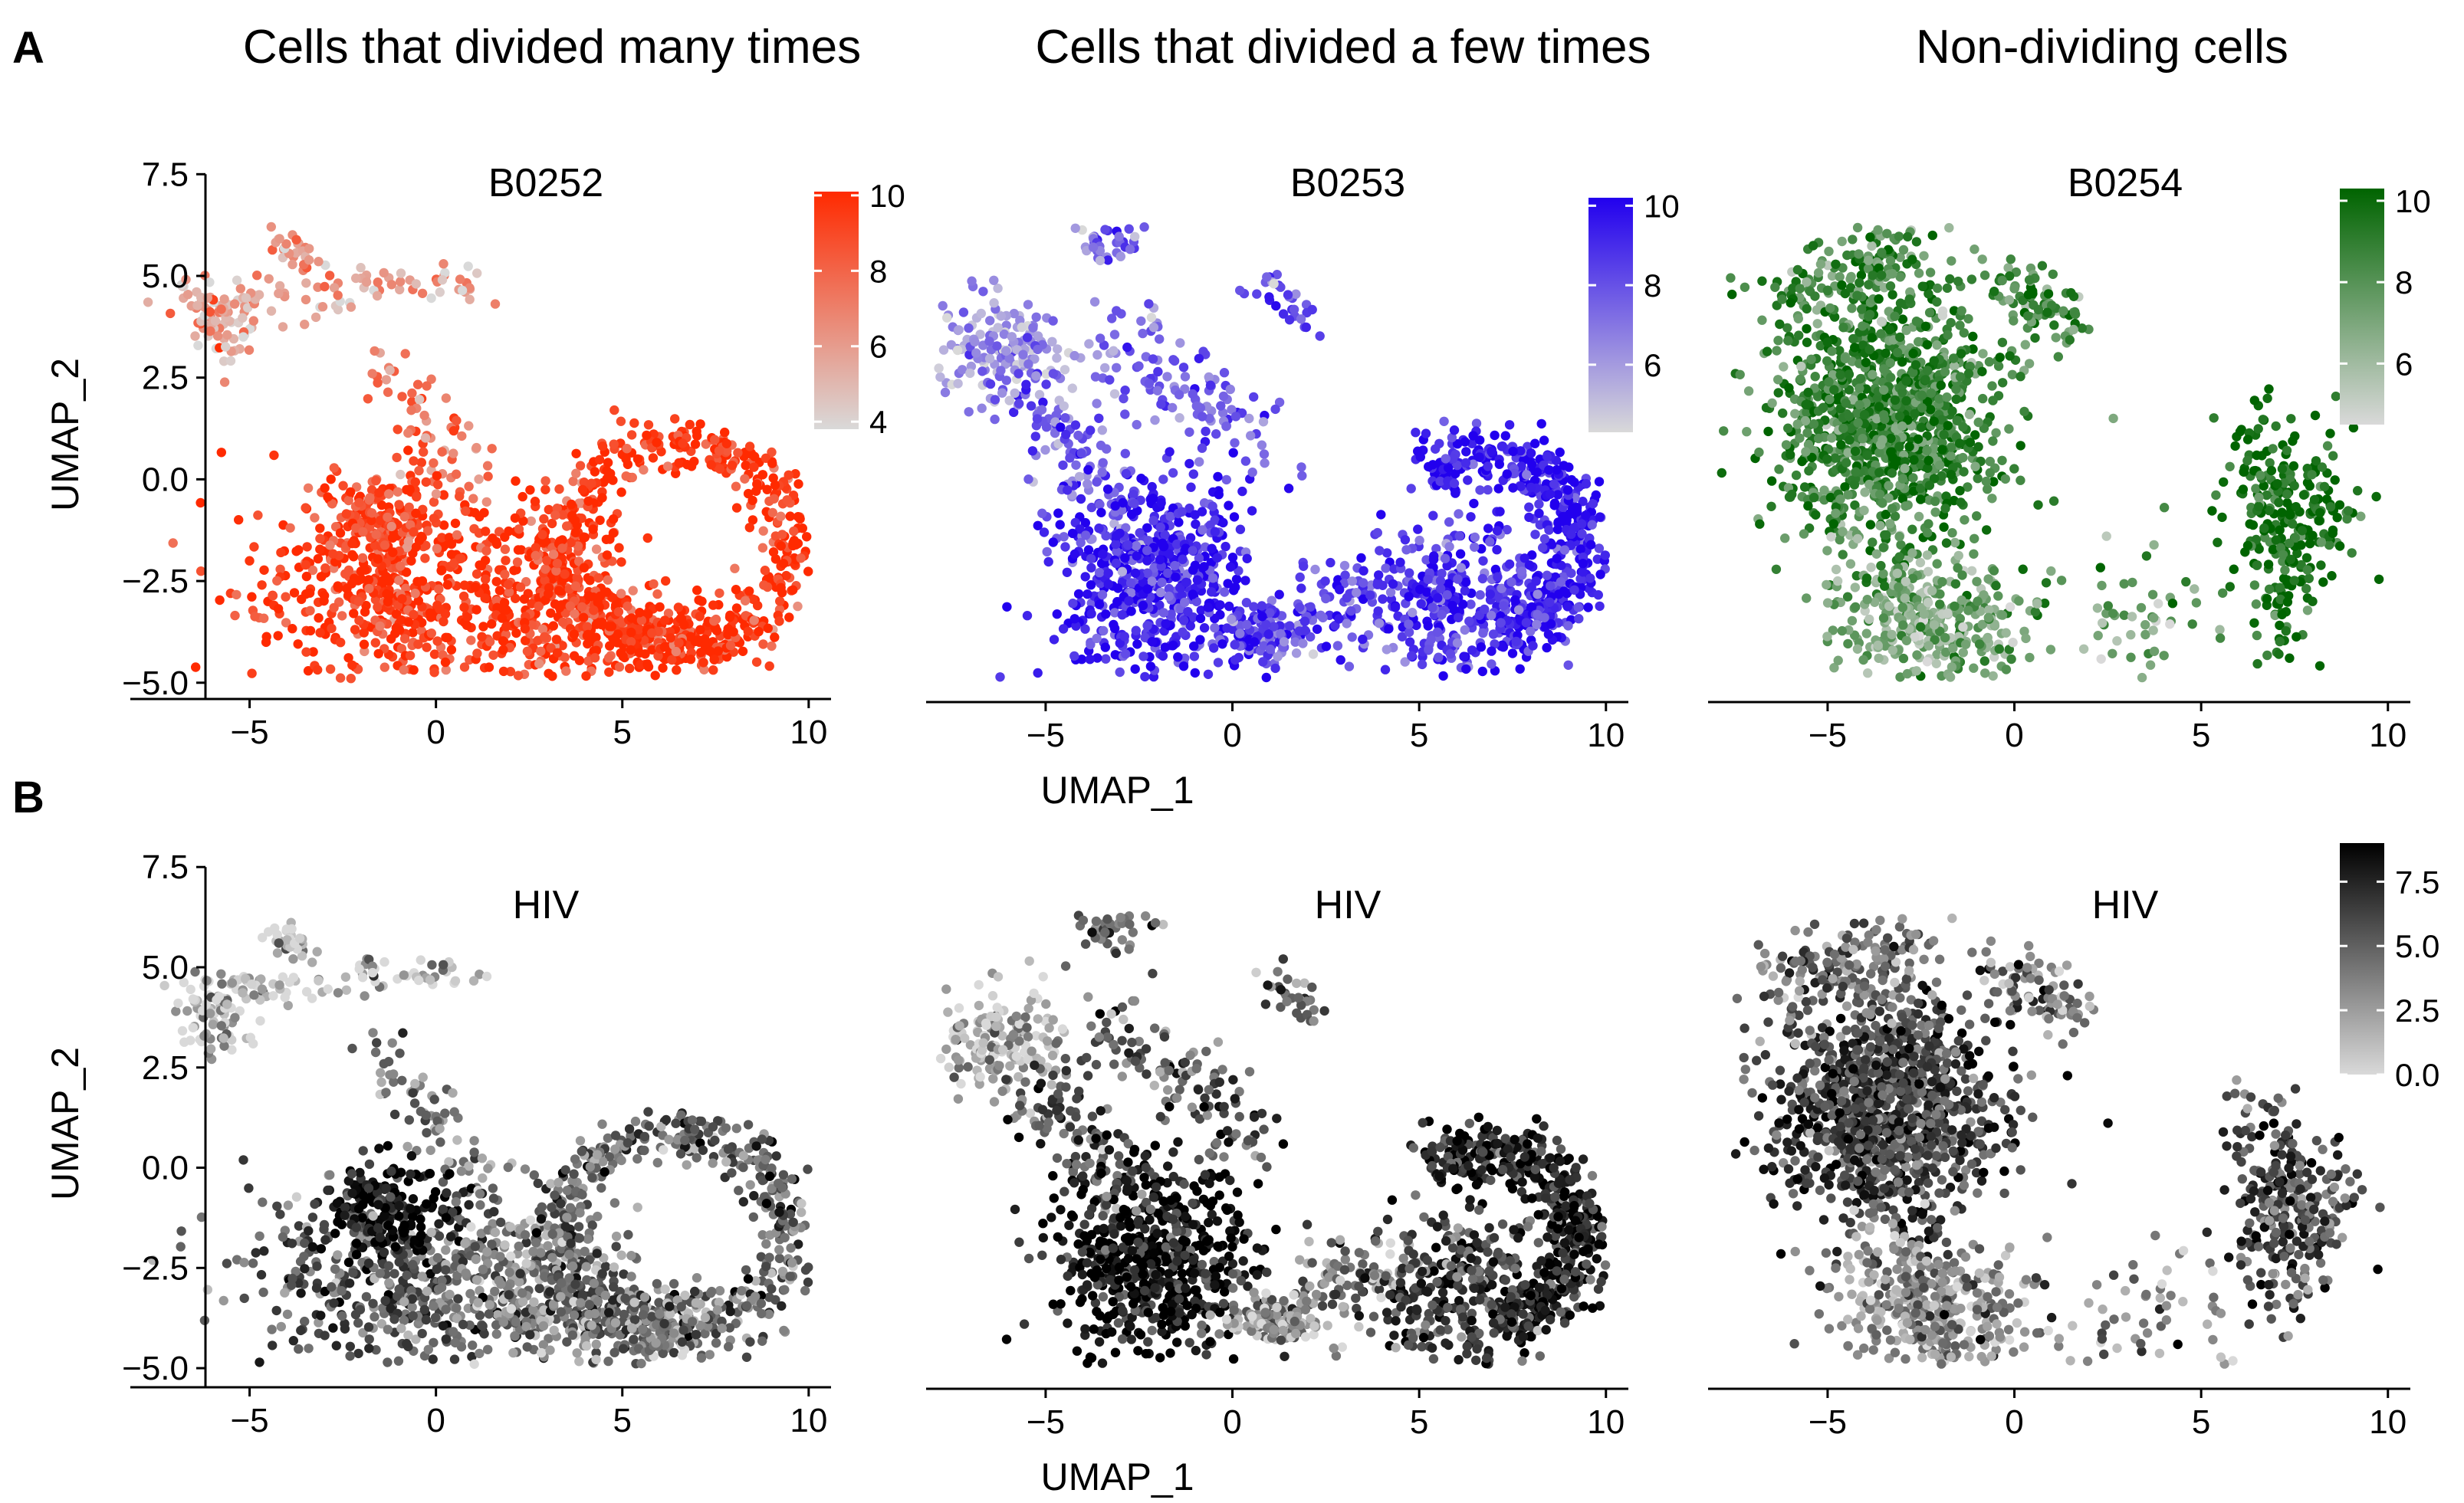 This screenshot has width=2464, height=1503. What do you see at coordinates (65, 434) in the screenshot?
I see `y-axis-label: UMAP_2` at bounding box center [65, 434].